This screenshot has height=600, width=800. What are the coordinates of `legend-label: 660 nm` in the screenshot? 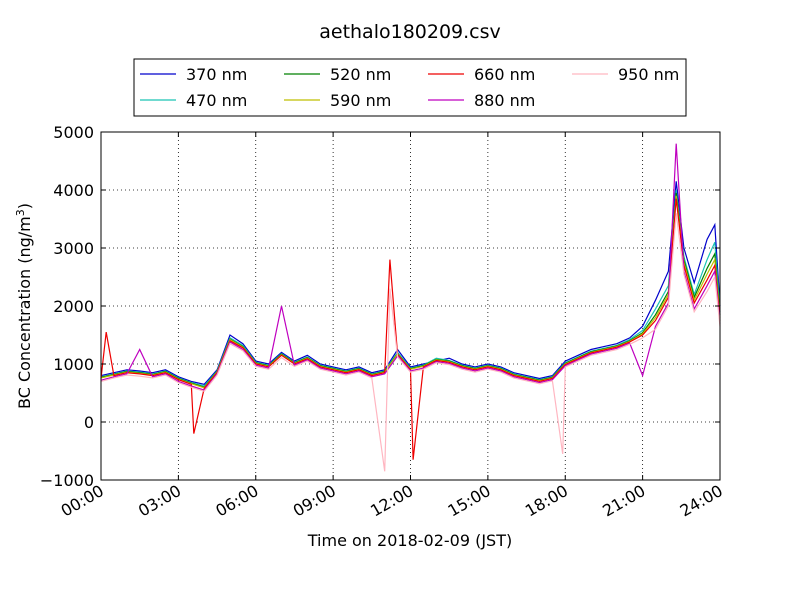 It's located at (504, 74).